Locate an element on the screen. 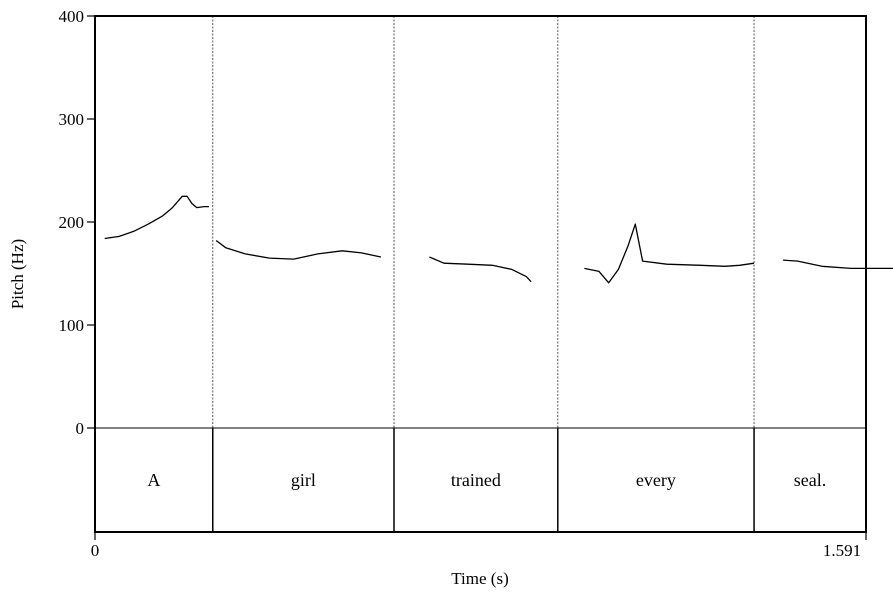  x-axis-label: Time (s) is located at coordinates (479, 578).